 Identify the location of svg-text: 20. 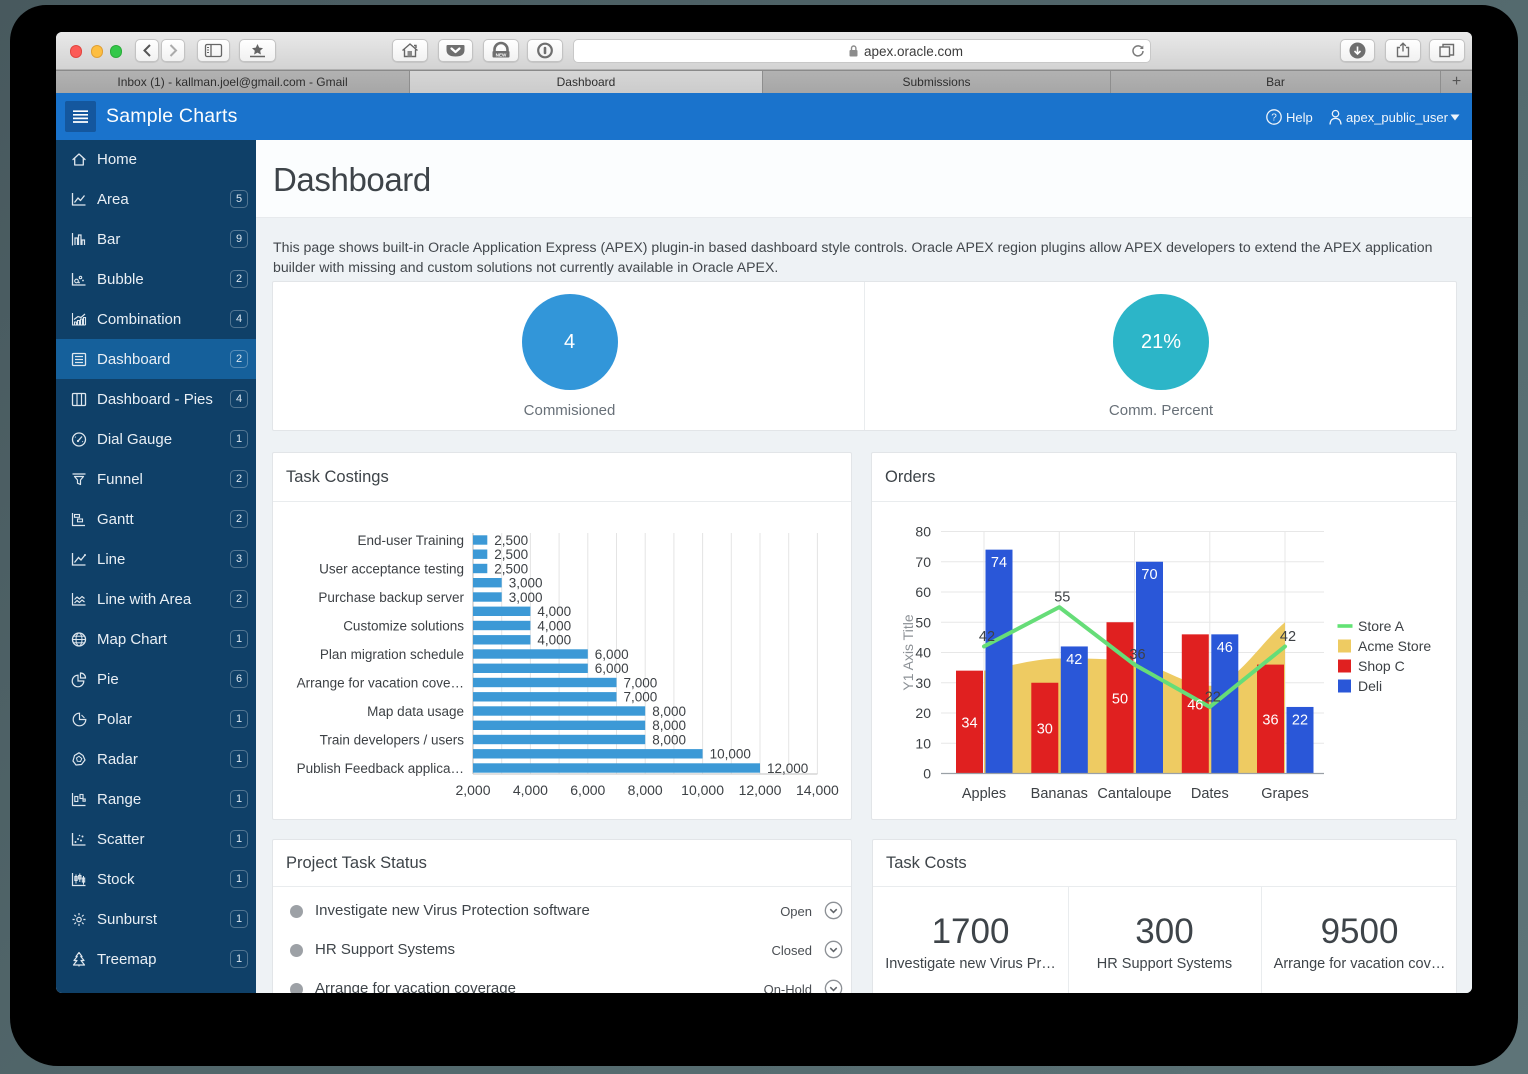
(923, 713).